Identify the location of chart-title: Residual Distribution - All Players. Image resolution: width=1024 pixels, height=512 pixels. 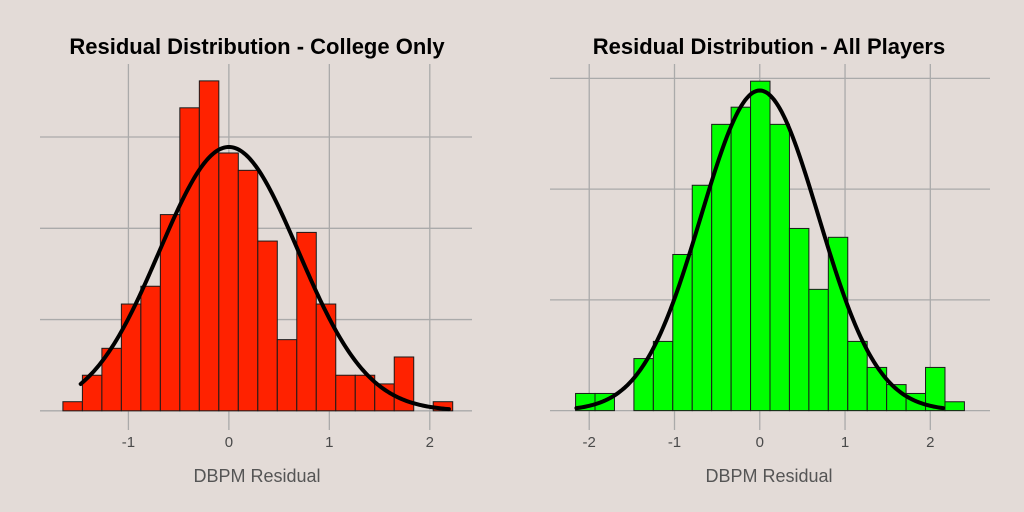
(769, 46).